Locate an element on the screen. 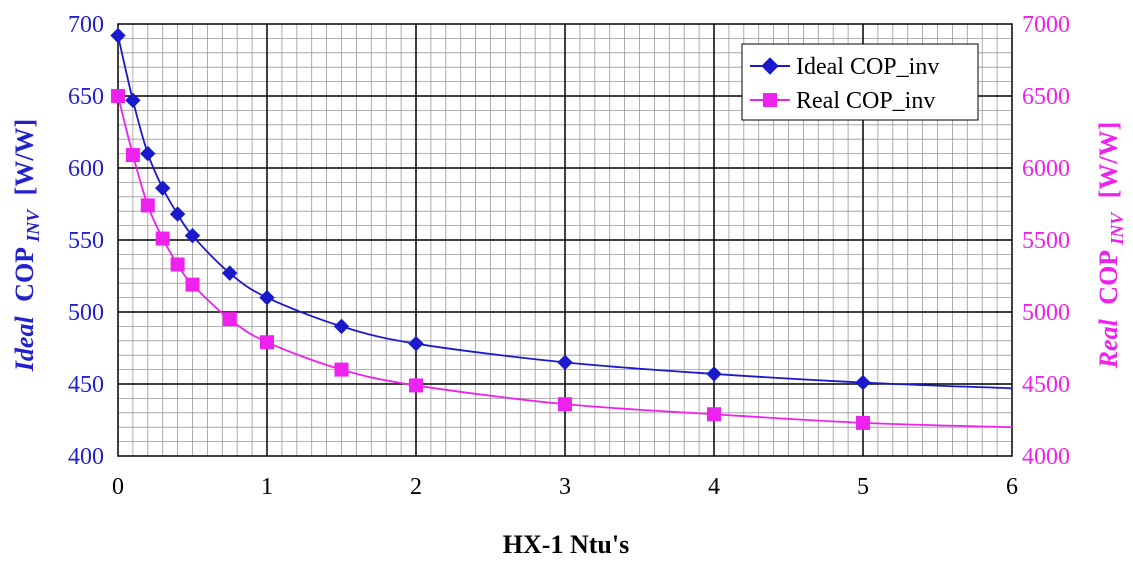  y-left-title-sub: INV is located at coordinates (33, 225).